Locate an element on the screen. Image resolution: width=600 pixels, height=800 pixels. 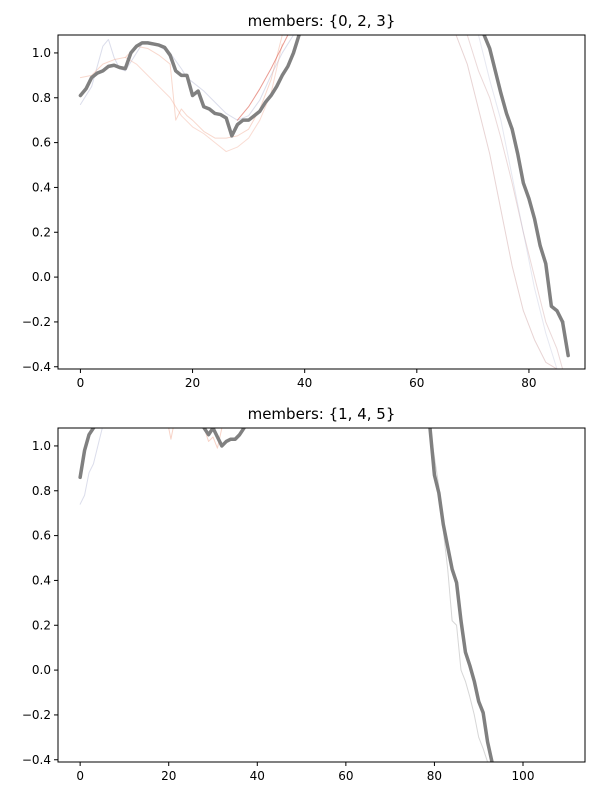
x-tick-label: 100 is located at coordinates (523, 776).